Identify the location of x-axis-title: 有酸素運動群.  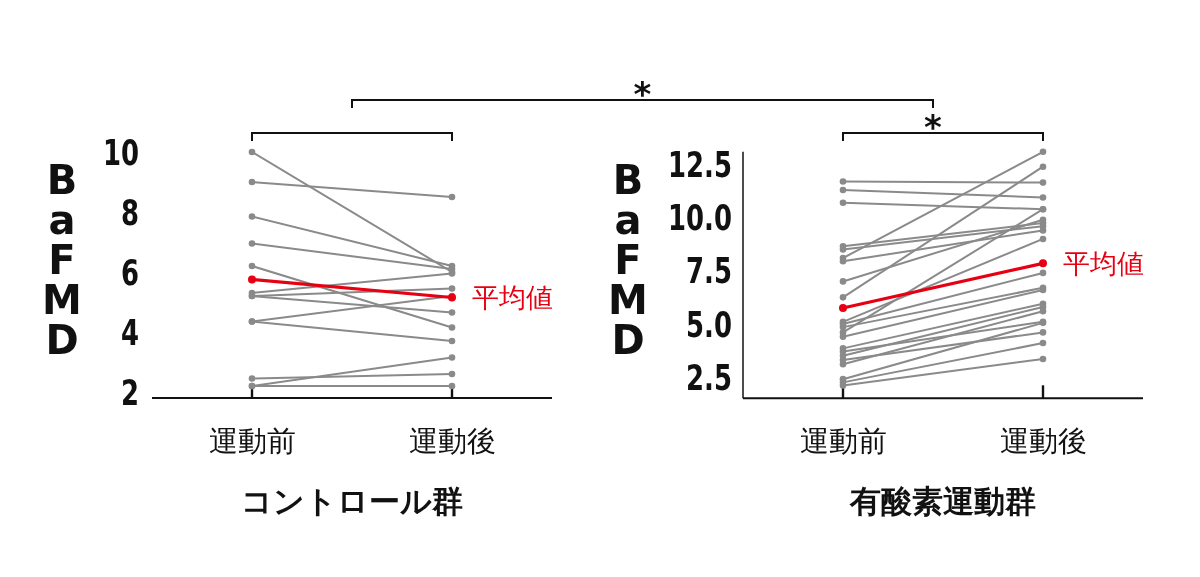
(942, 501).